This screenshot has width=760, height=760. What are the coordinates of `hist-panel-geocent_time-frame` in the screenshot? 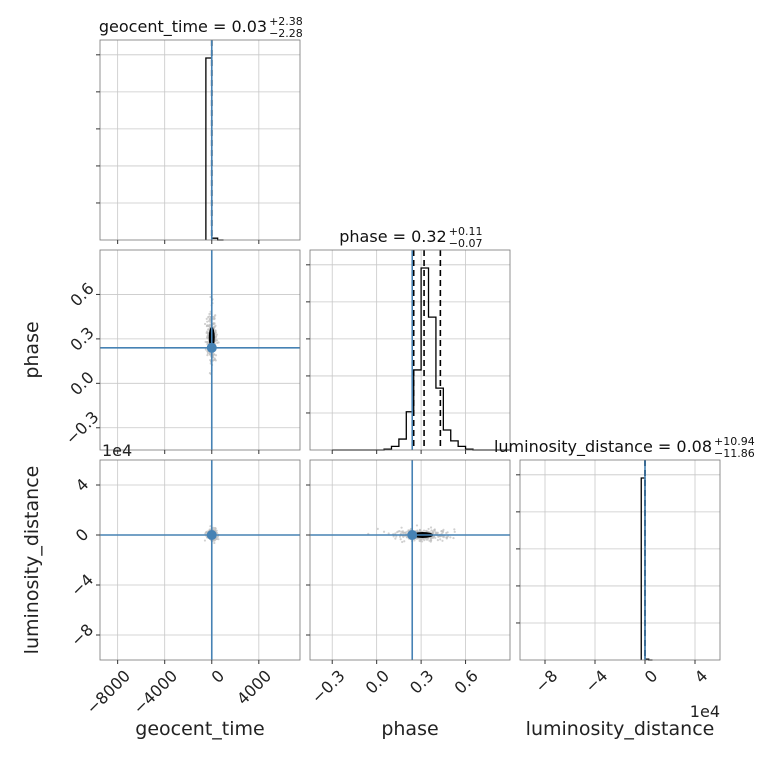 It's located at (200, 140).